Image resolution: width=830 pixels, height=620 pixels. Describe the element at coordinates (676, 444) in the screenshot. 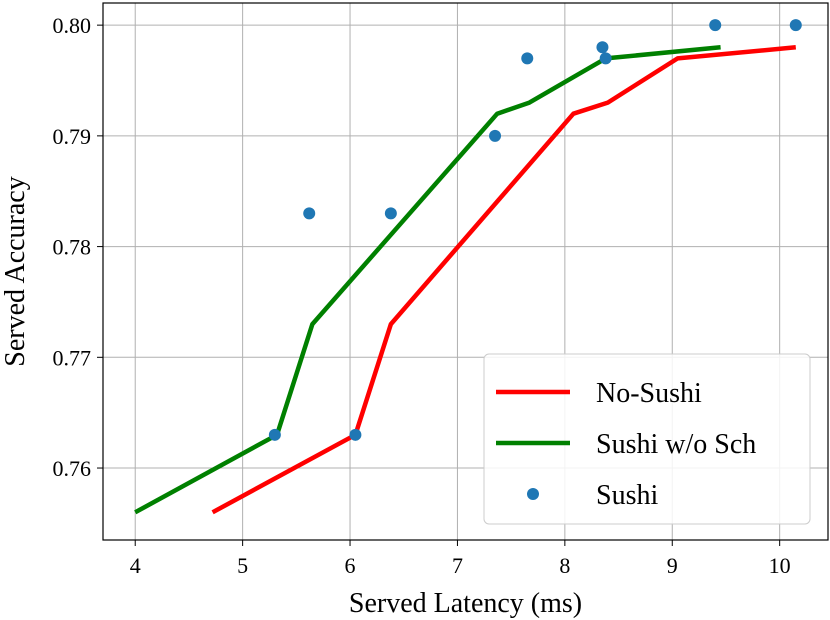

I see `legend-label: Sushi w/o Sch` at that location.